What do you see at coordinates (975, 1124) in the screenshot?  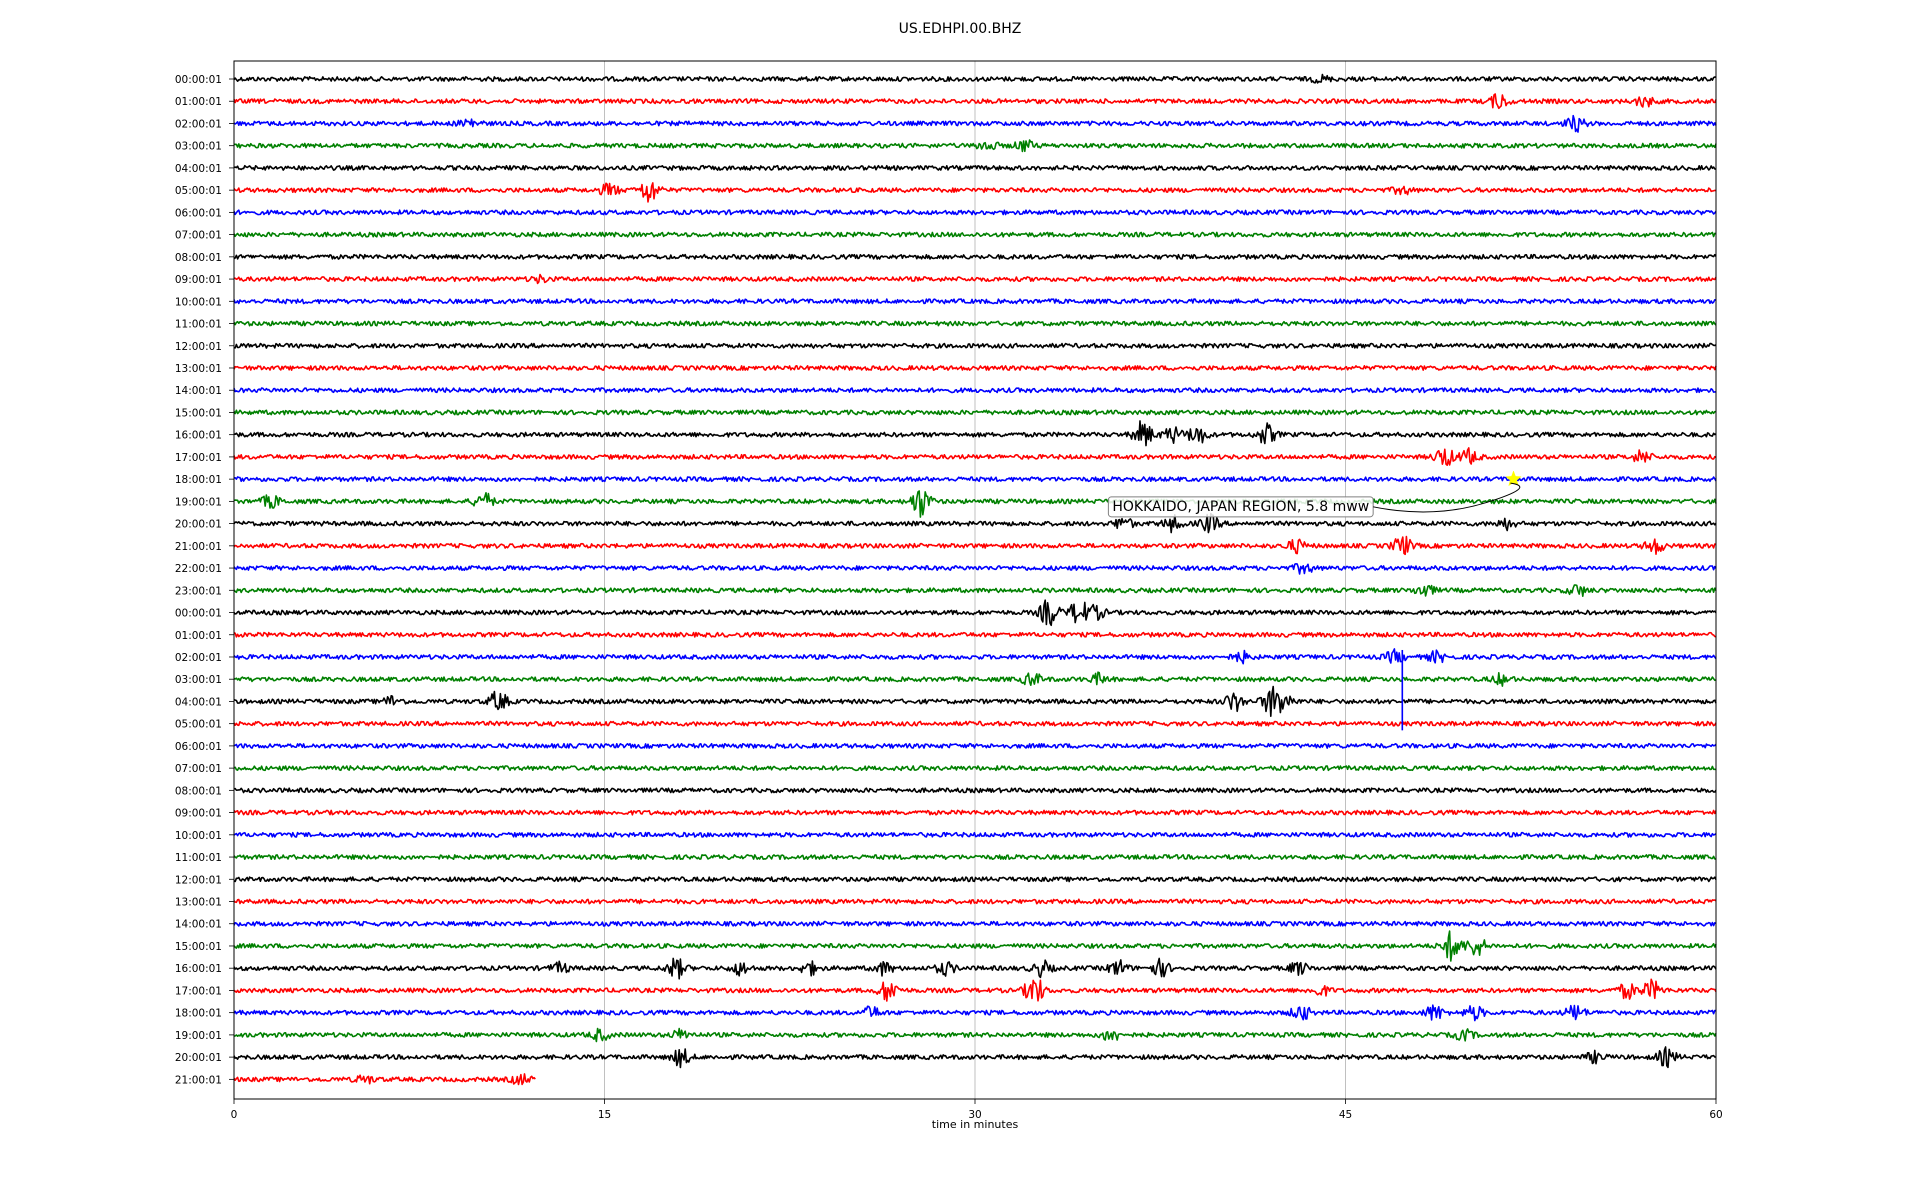 I see `x-axis-label: time in minutes` at bounding box center [975, 1124].